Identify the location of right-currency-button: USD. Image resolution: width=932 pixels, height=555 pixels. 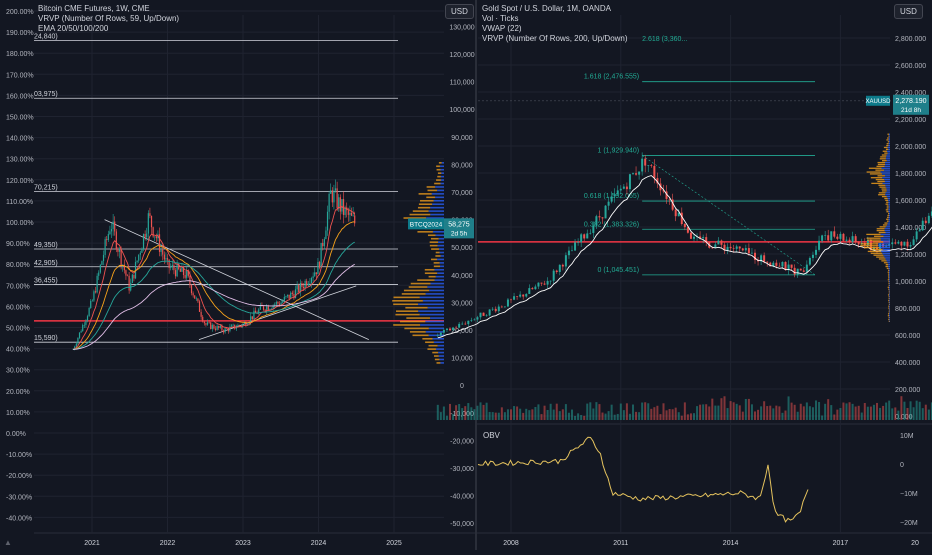
(908, 11).